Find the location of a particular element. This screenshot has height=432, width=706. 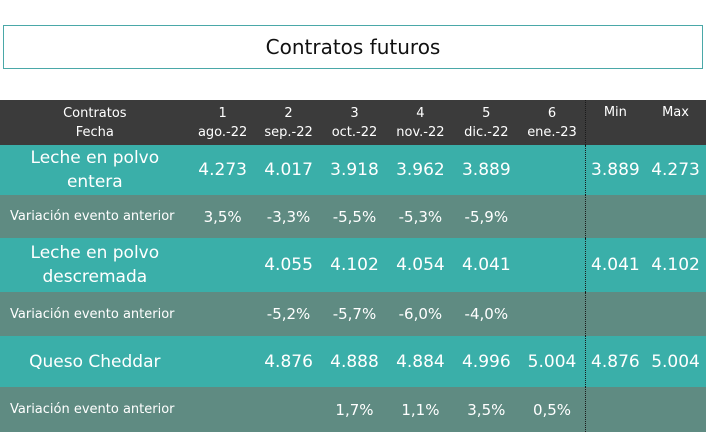

value-cell: -5,7% is located at coordinates (354, 314).